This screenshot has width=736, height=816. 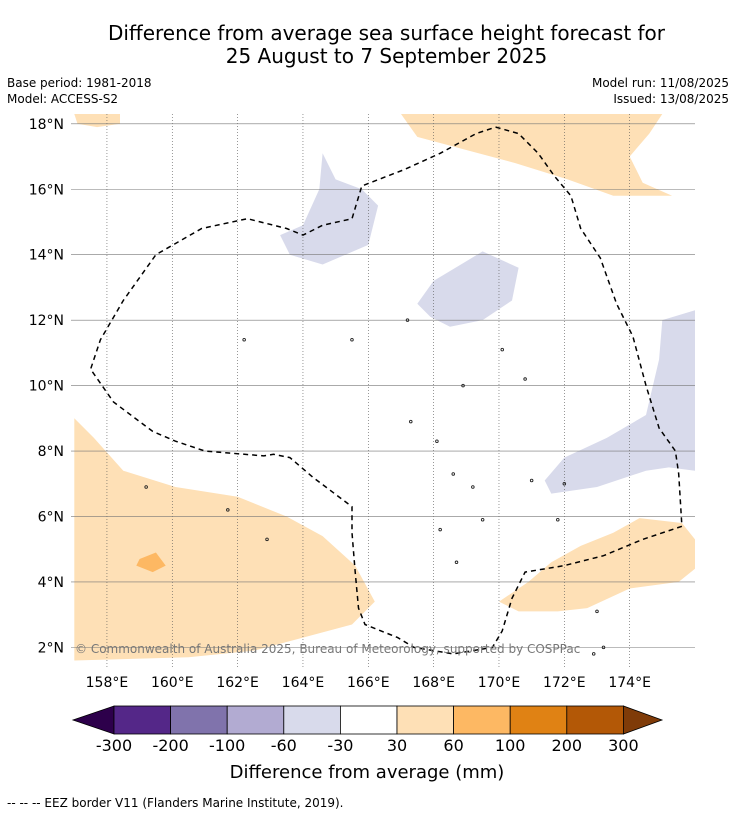 What do you see at coordinates (79, 91) in the screenshot?
I see `meta-left: Base period: 1981-2018 Model: ACCESS-S2` at bounding box center [79, 91].